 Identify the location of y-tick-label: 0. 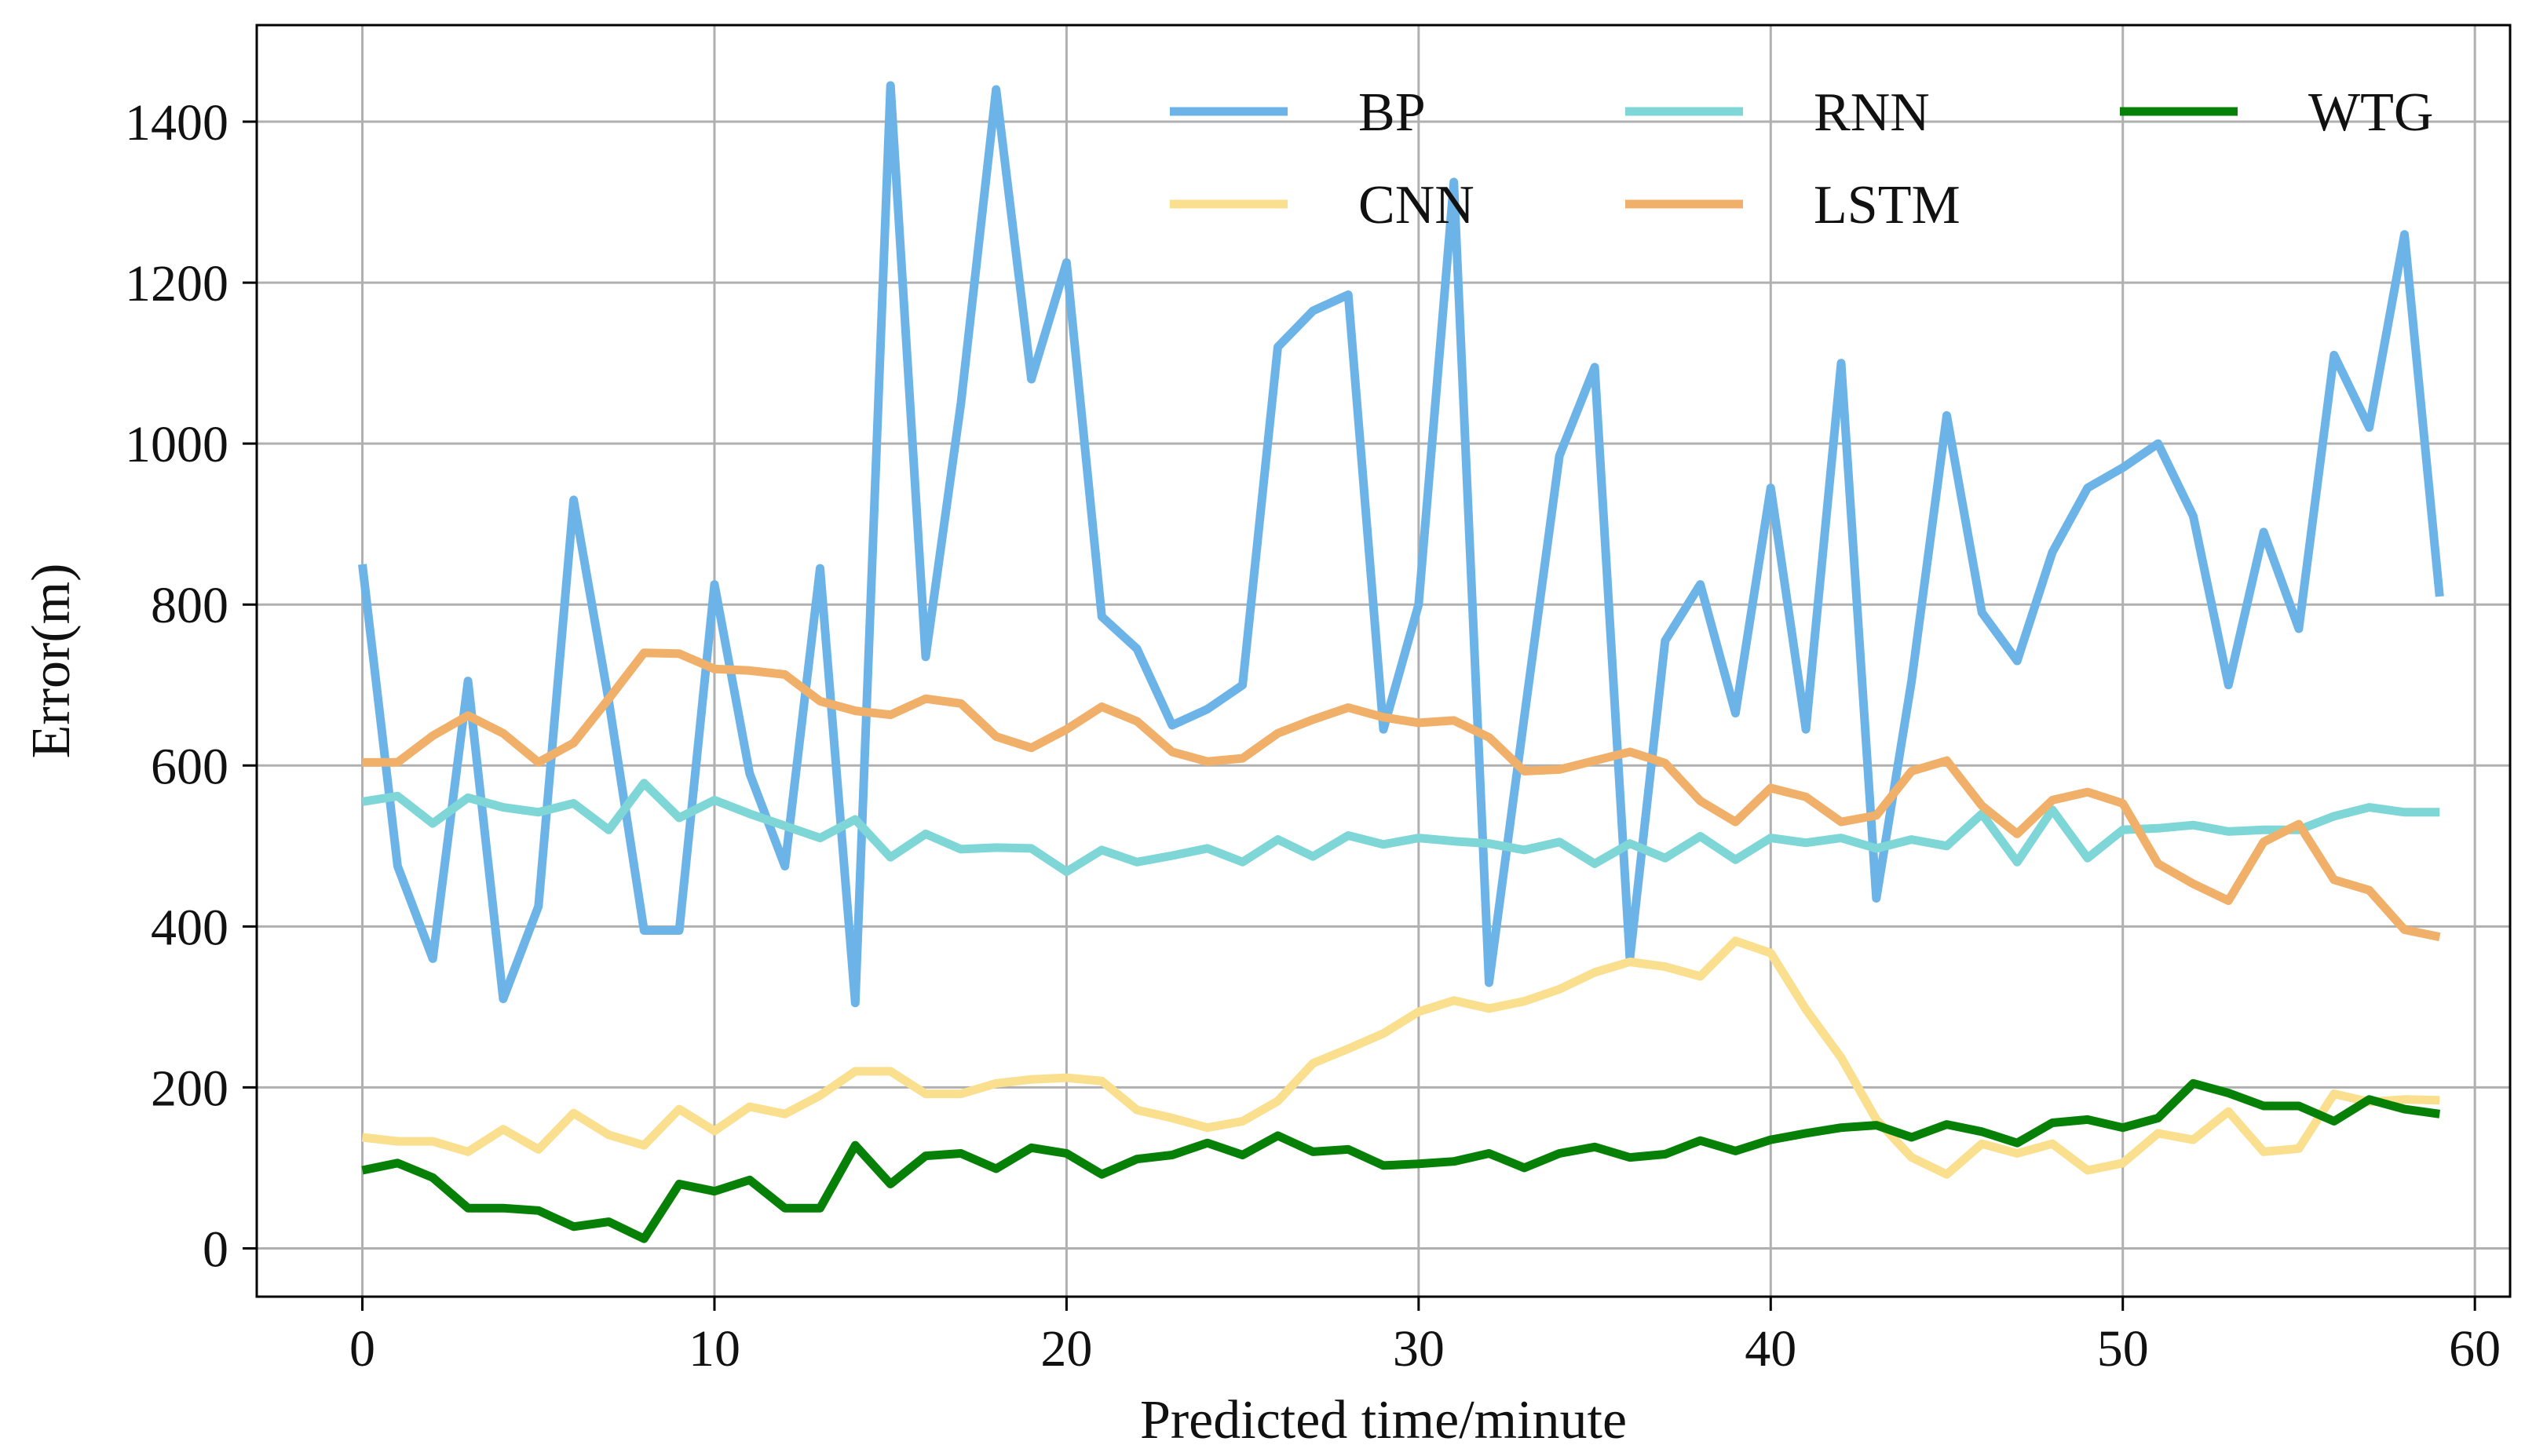
(215, 1249).